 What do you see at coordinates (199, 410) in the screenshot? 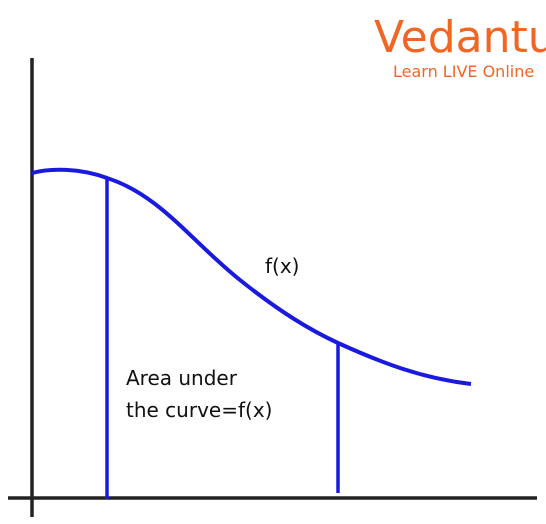
I see `area-label: the curve=f(x)` at bounding box center [199, 410].